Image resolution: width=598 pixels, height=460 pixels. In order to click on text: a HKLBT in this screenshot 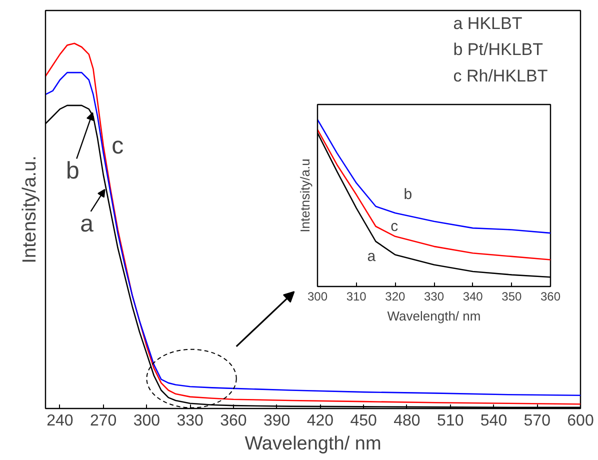, I will do `click(487, 23)`.